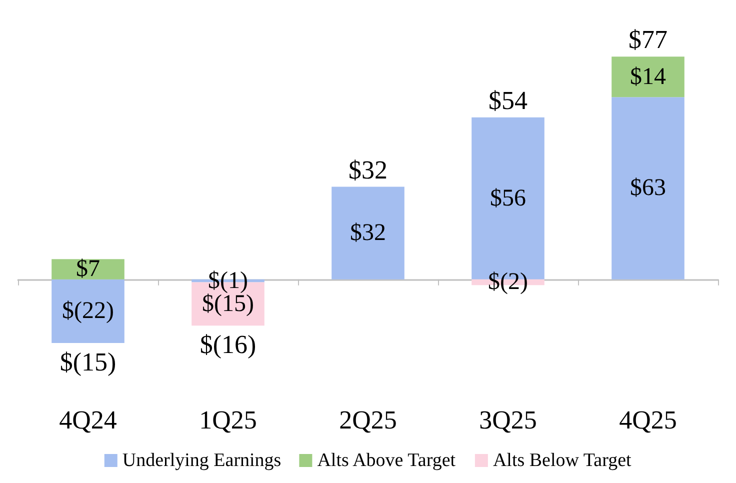 The image size is (736, 483). I want to click on data-label: $14, so click(648, 77).